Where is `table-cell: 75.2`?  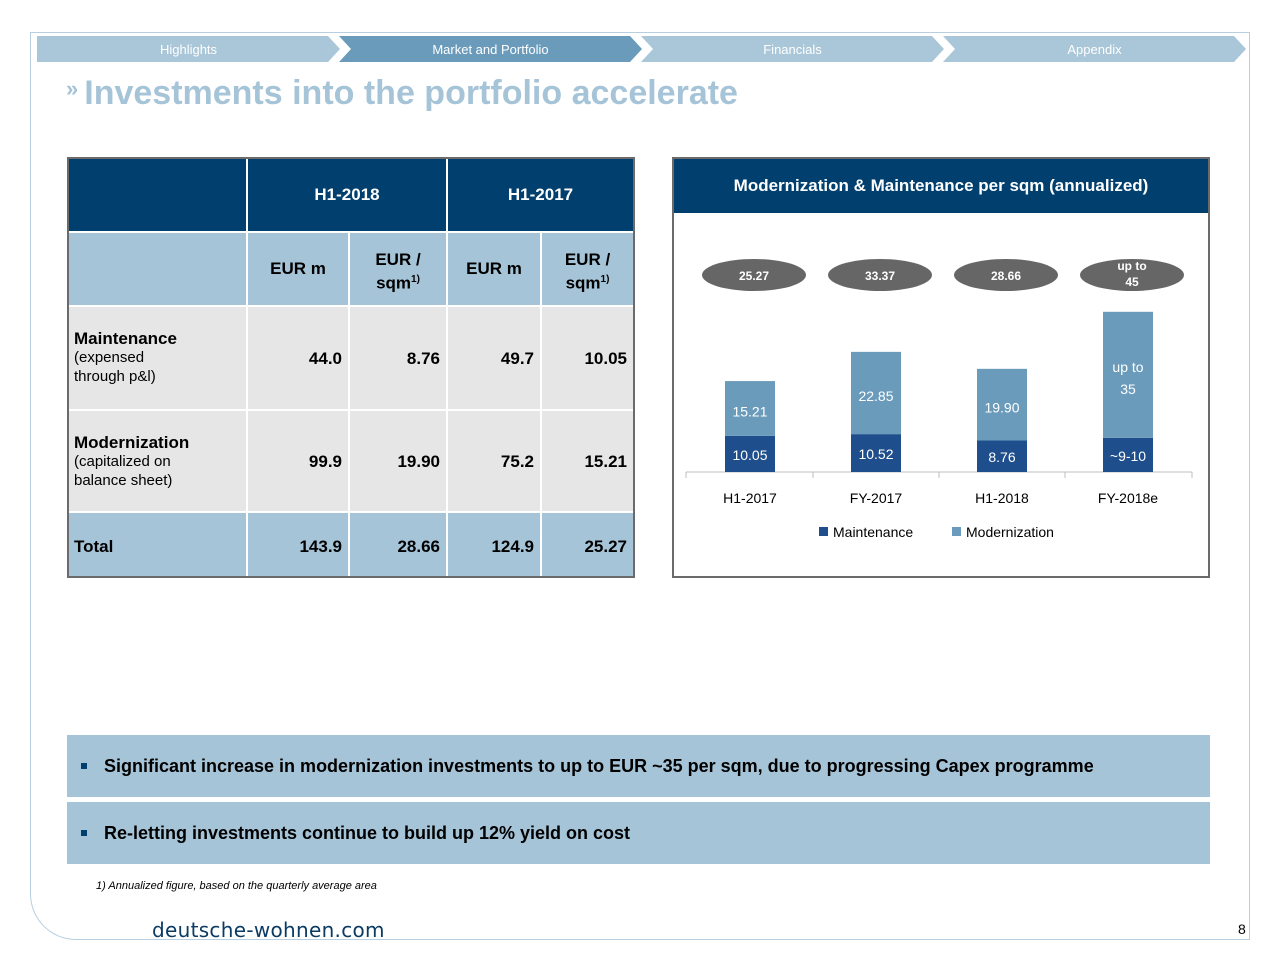 table-cell: 75.2 is located at coordinates (517, 461).